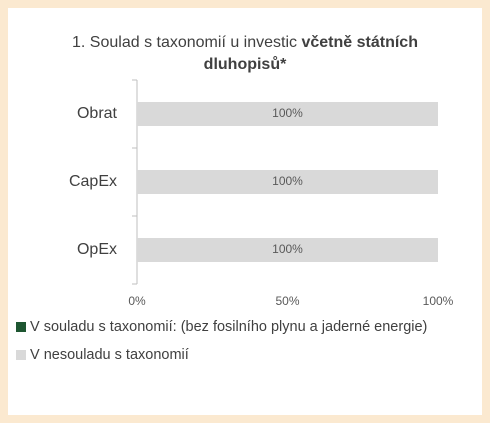  Describe the element at coordinates (310, 53) in the screenshot. I see `title-bold: včetně státních dluhopisů*` at that location.